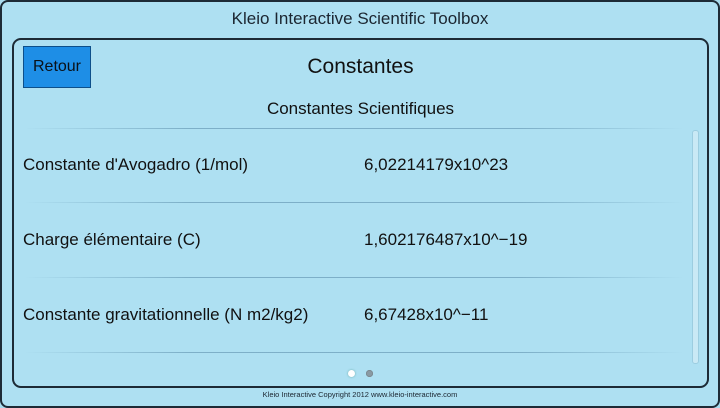 This screenshot has height=408, width=720. Describe the element at coordinates (360, 66) in the screenshot. I see `page-title: Constantes` at that location.